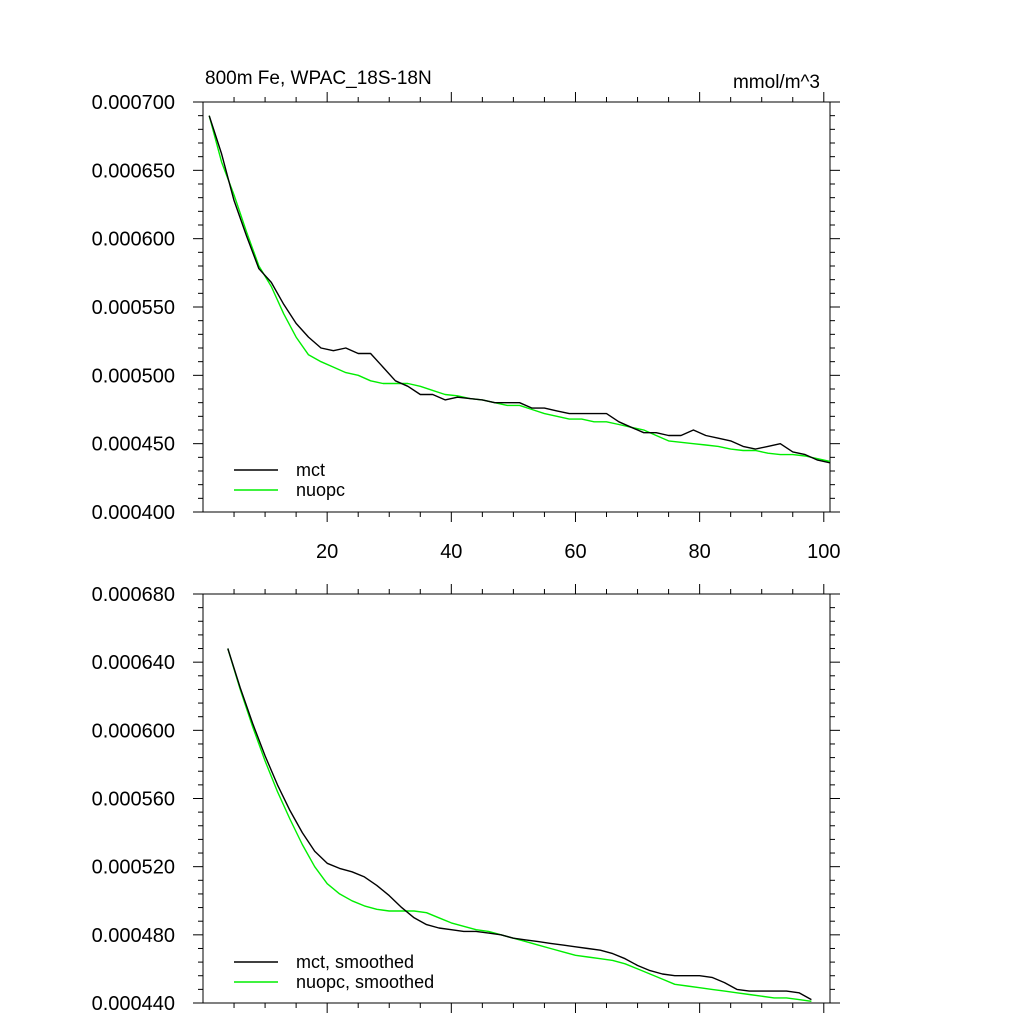  I want to click on legend-label: mct, so click(310, 470).